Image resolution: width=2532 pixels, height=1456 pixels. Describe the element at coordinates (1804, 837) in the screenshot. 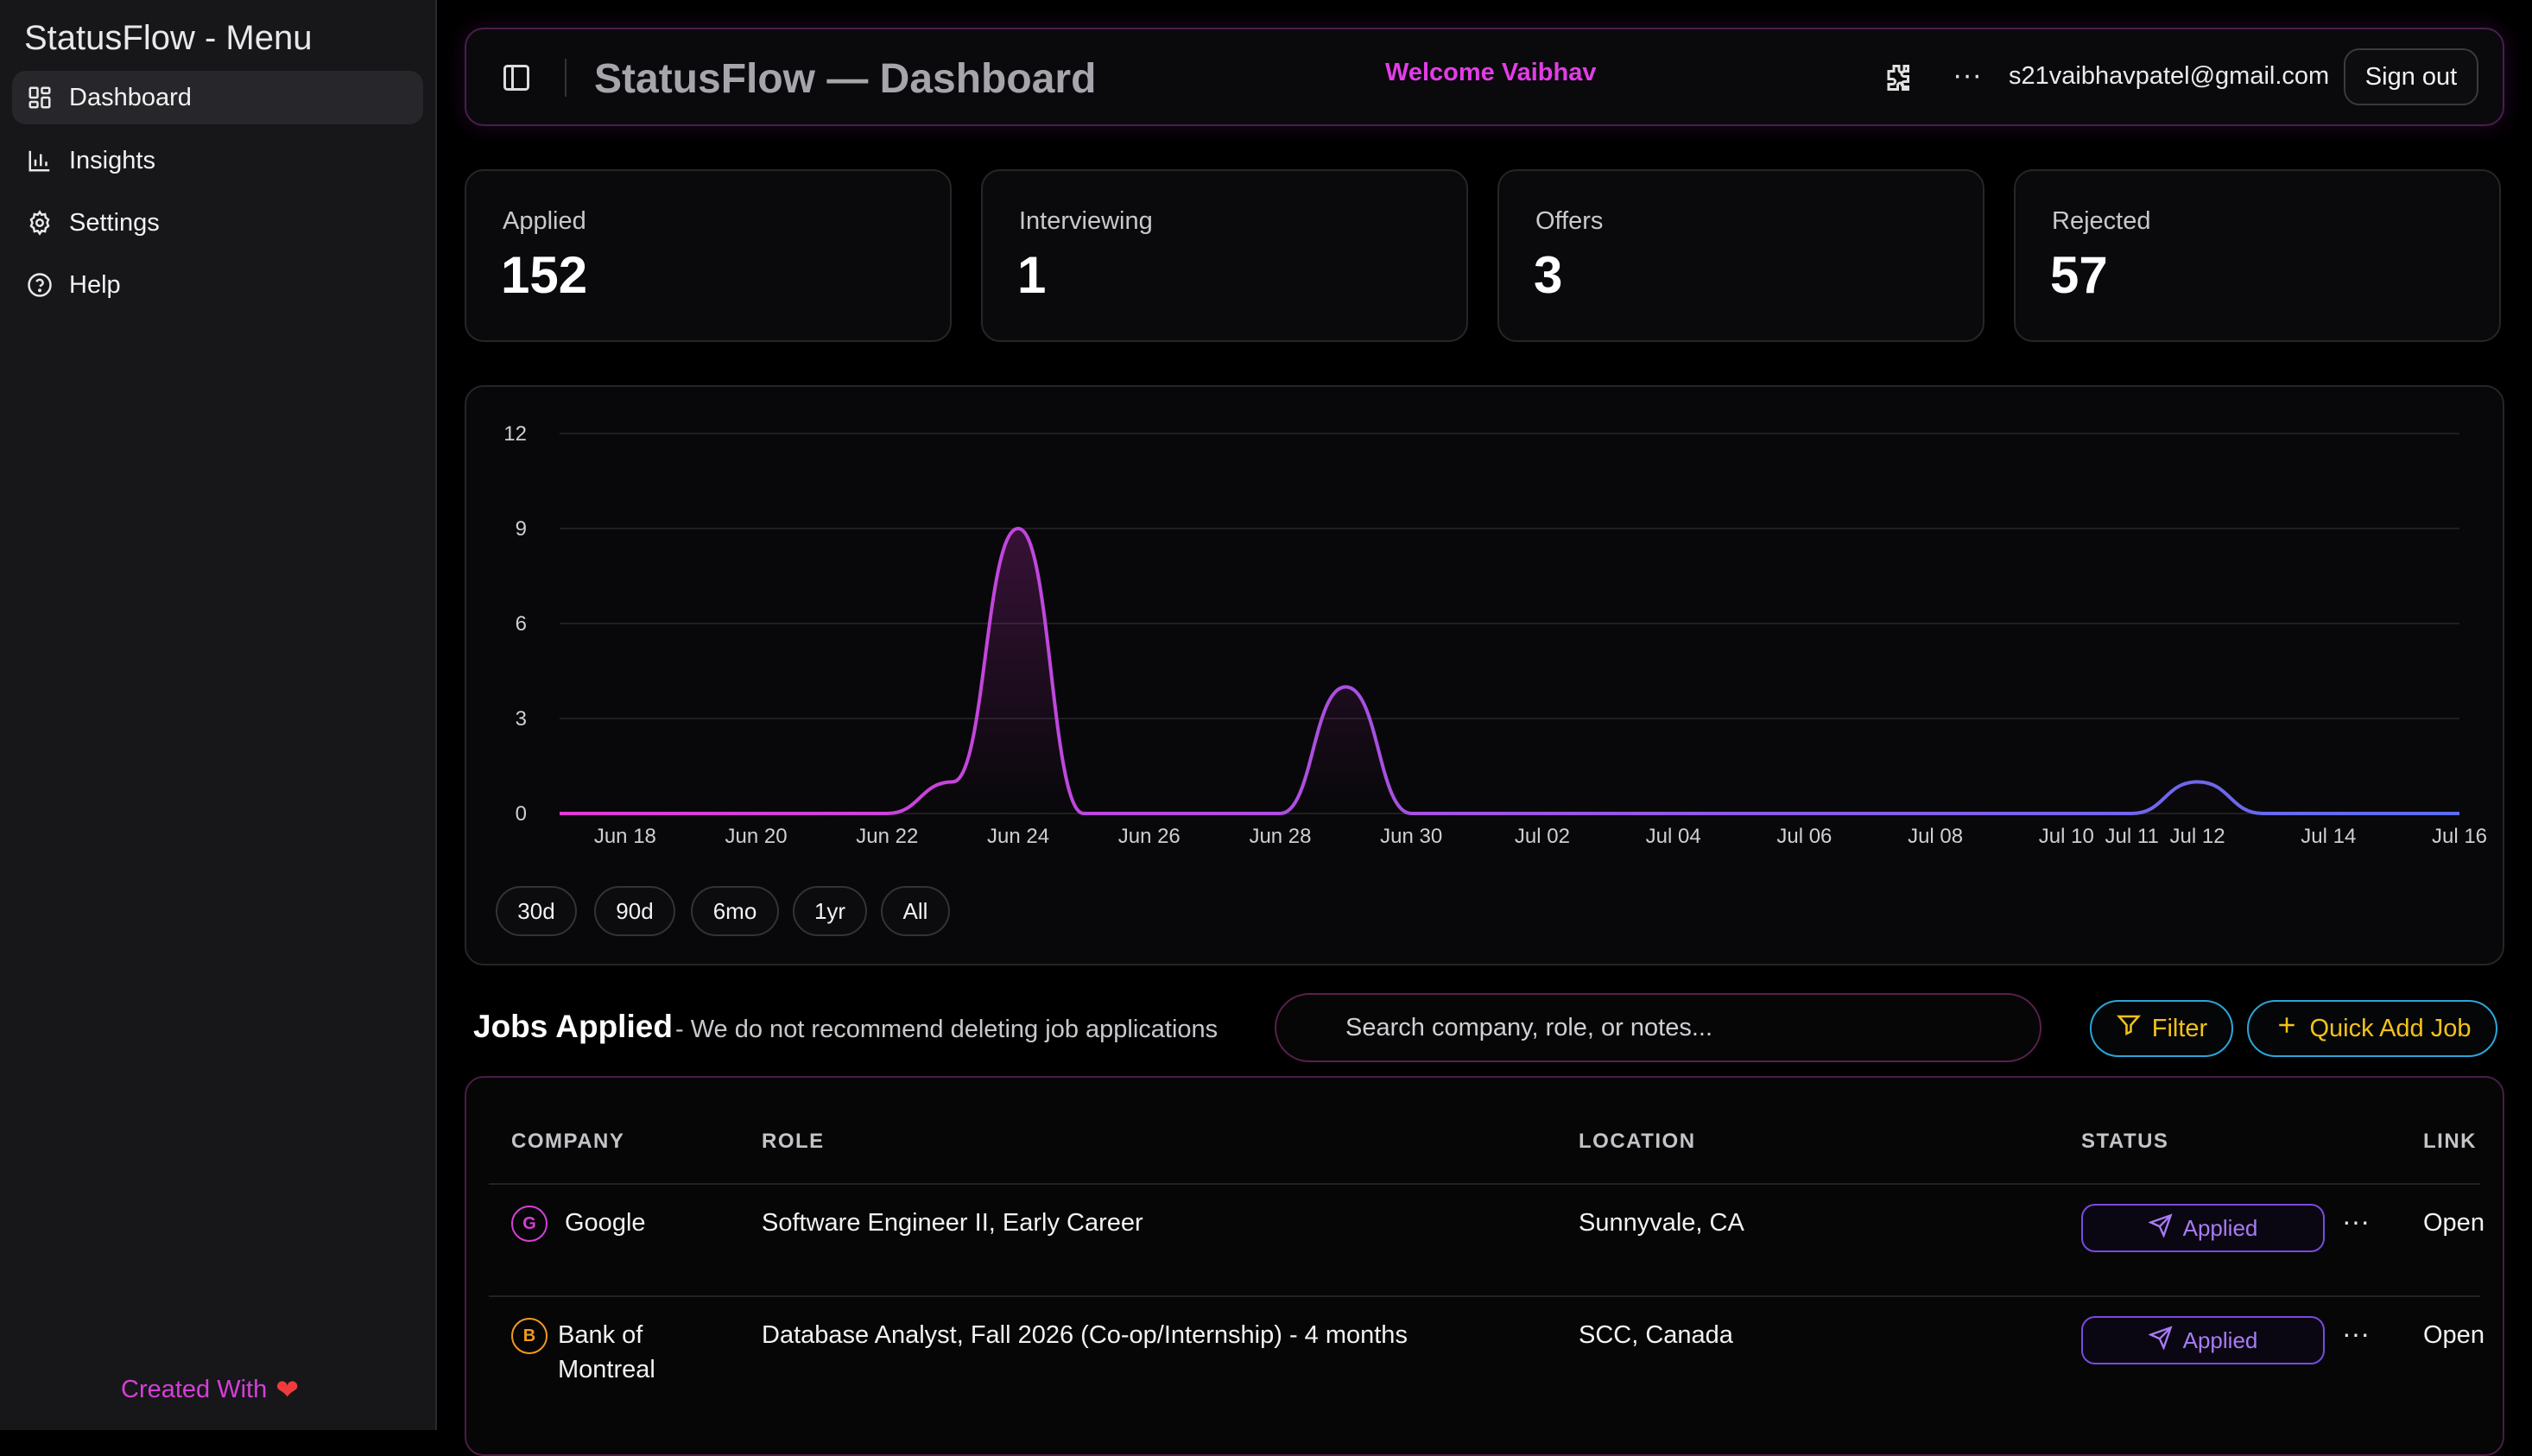

I see `x-tick-label: Jul 06` at that location.